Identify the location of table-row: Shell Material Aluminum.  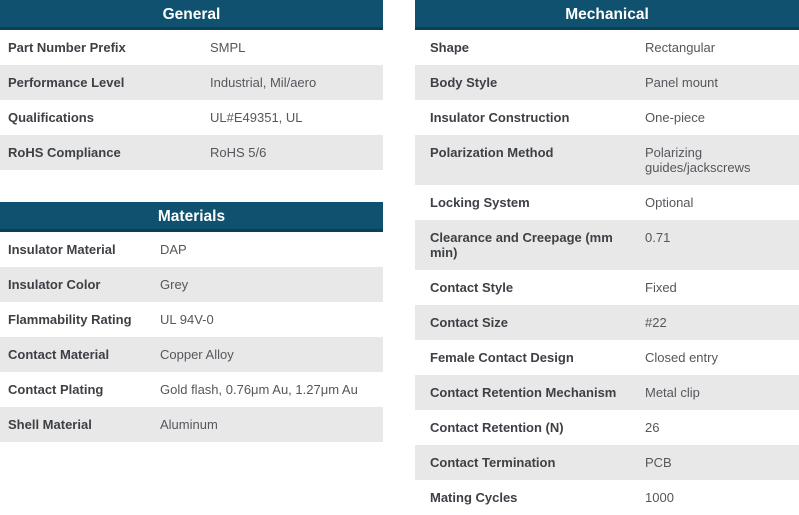
(191, 424).